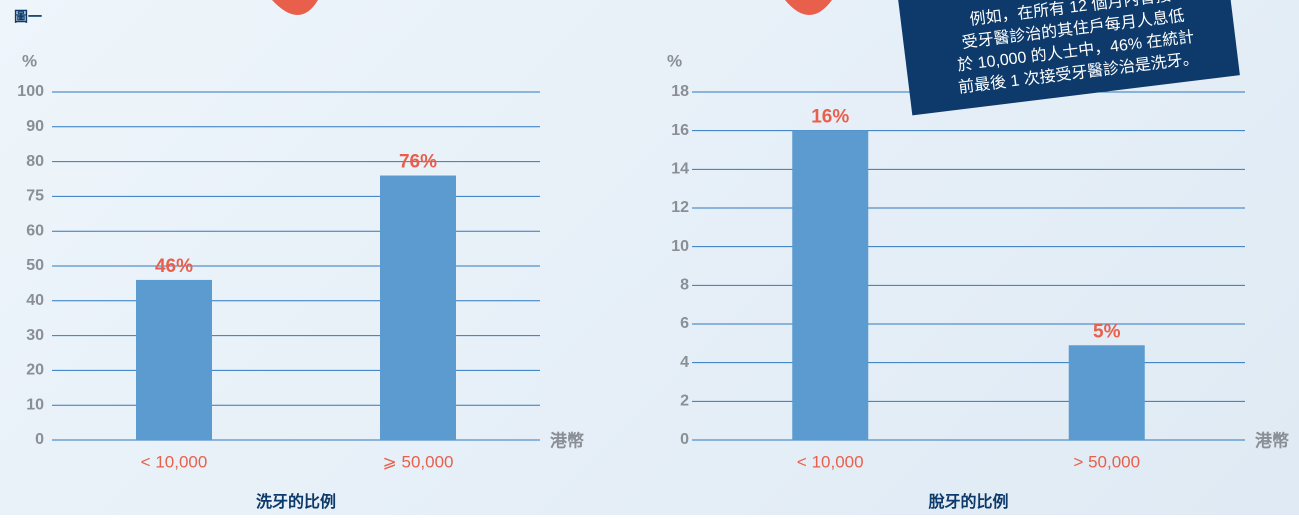 The width and height of the screenshot is (1299, 520). What do you see at coordinates (35, 370) in the screenshot?
I see `y-tick-label: 20` at bounding box center [35, 370].